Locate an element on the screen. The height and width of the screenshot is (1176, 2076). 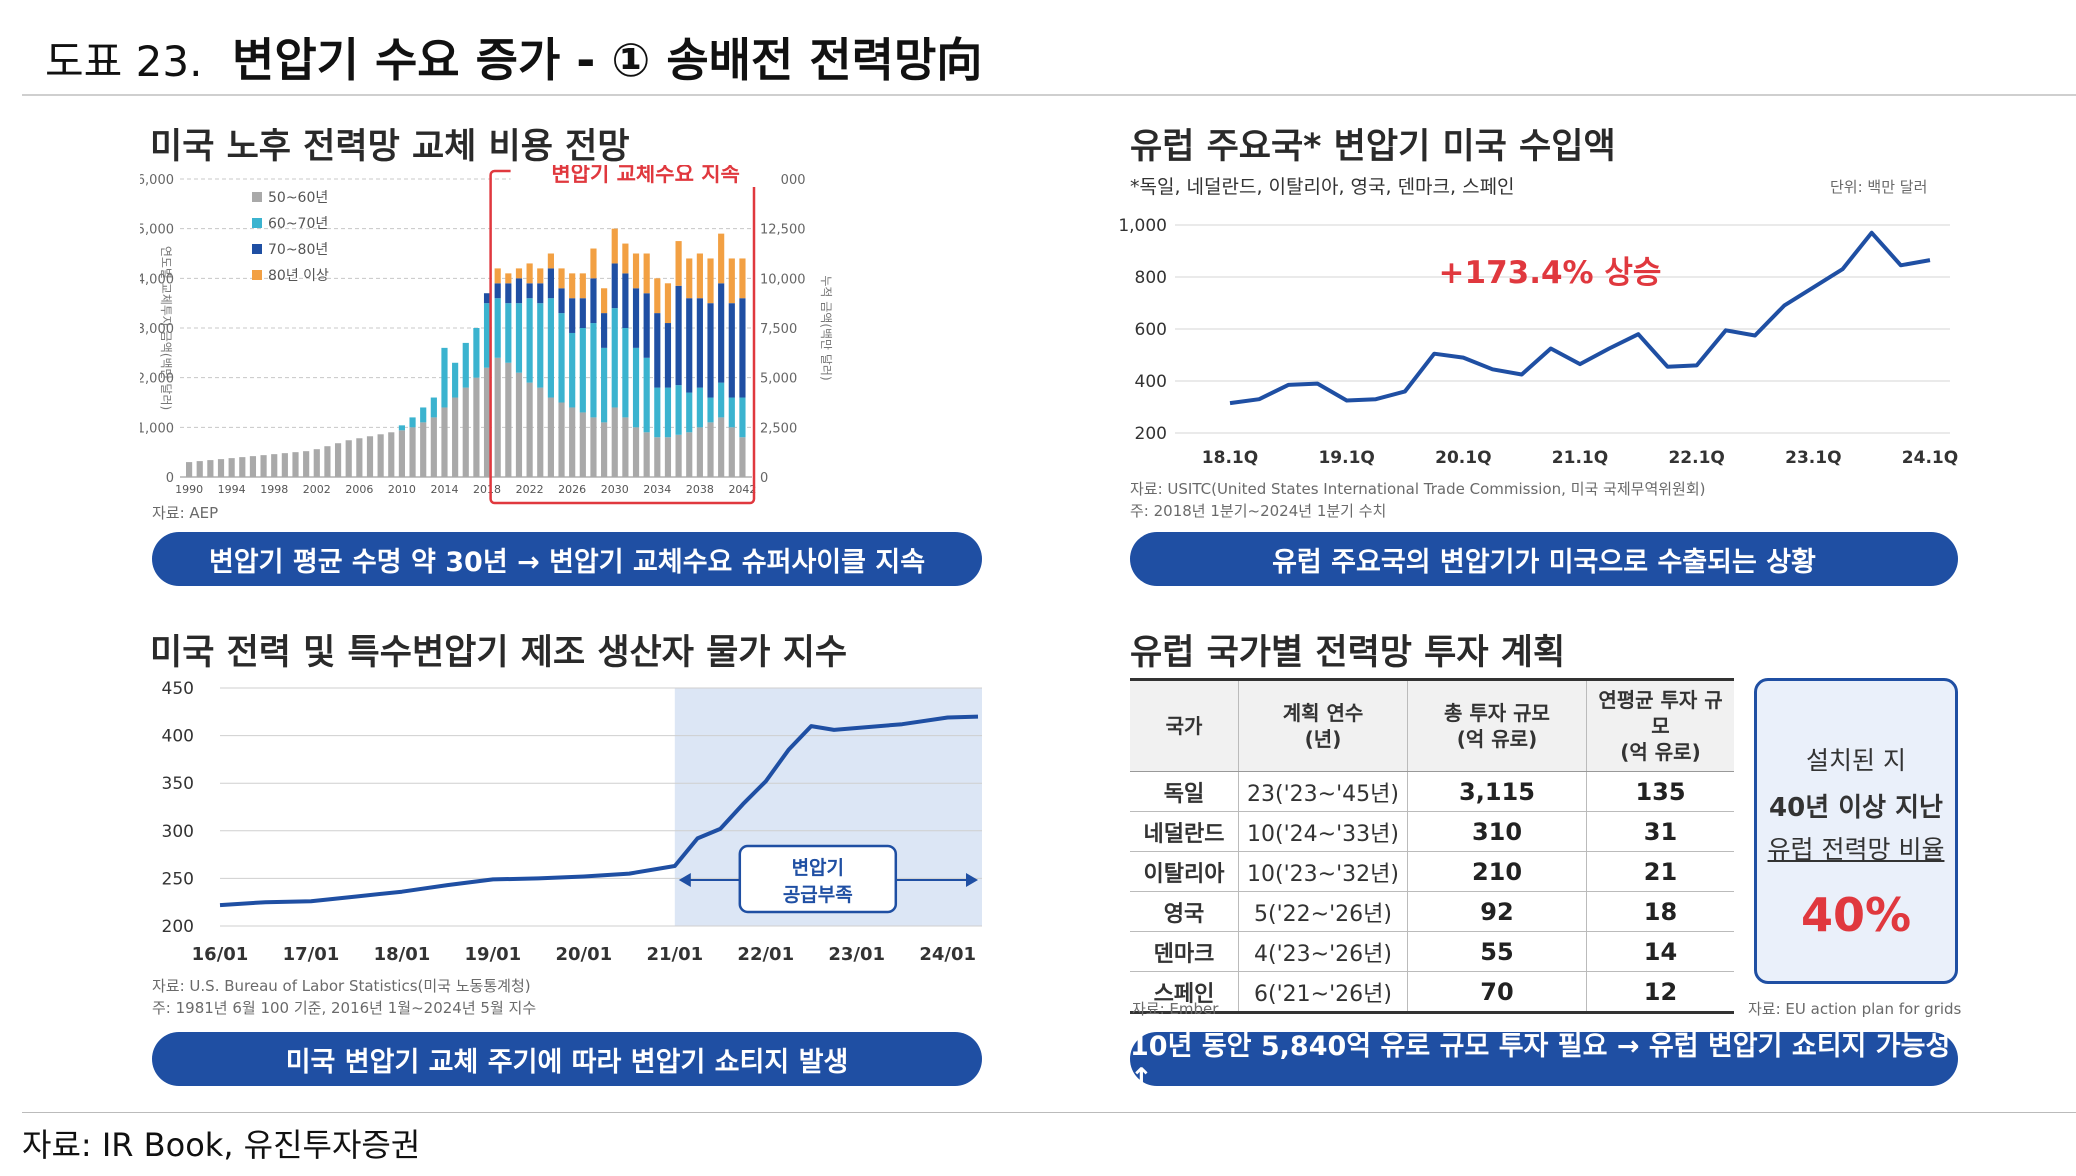
box-line2: 40년 이상 지난 is located at coordinates (1856, 808).